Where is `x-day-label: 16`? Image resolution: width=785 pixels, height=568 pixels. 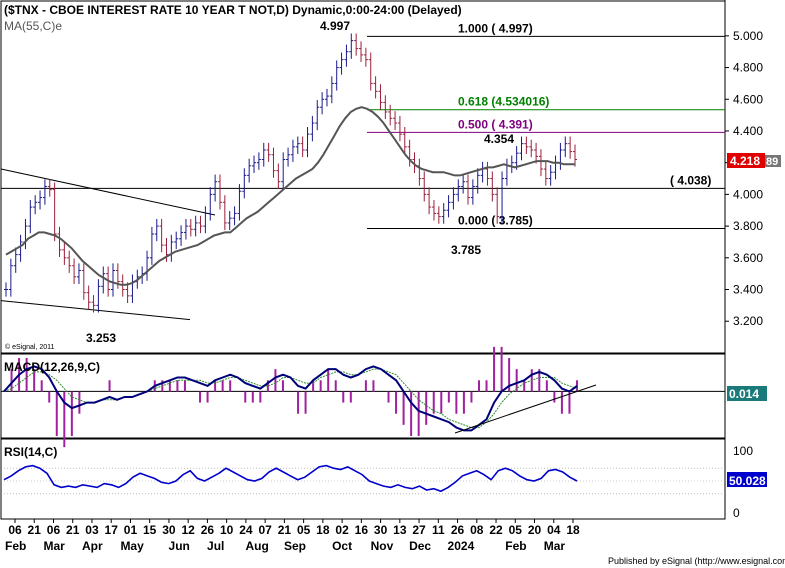
x-day-label: 16 is located at coordinates (362, 530).